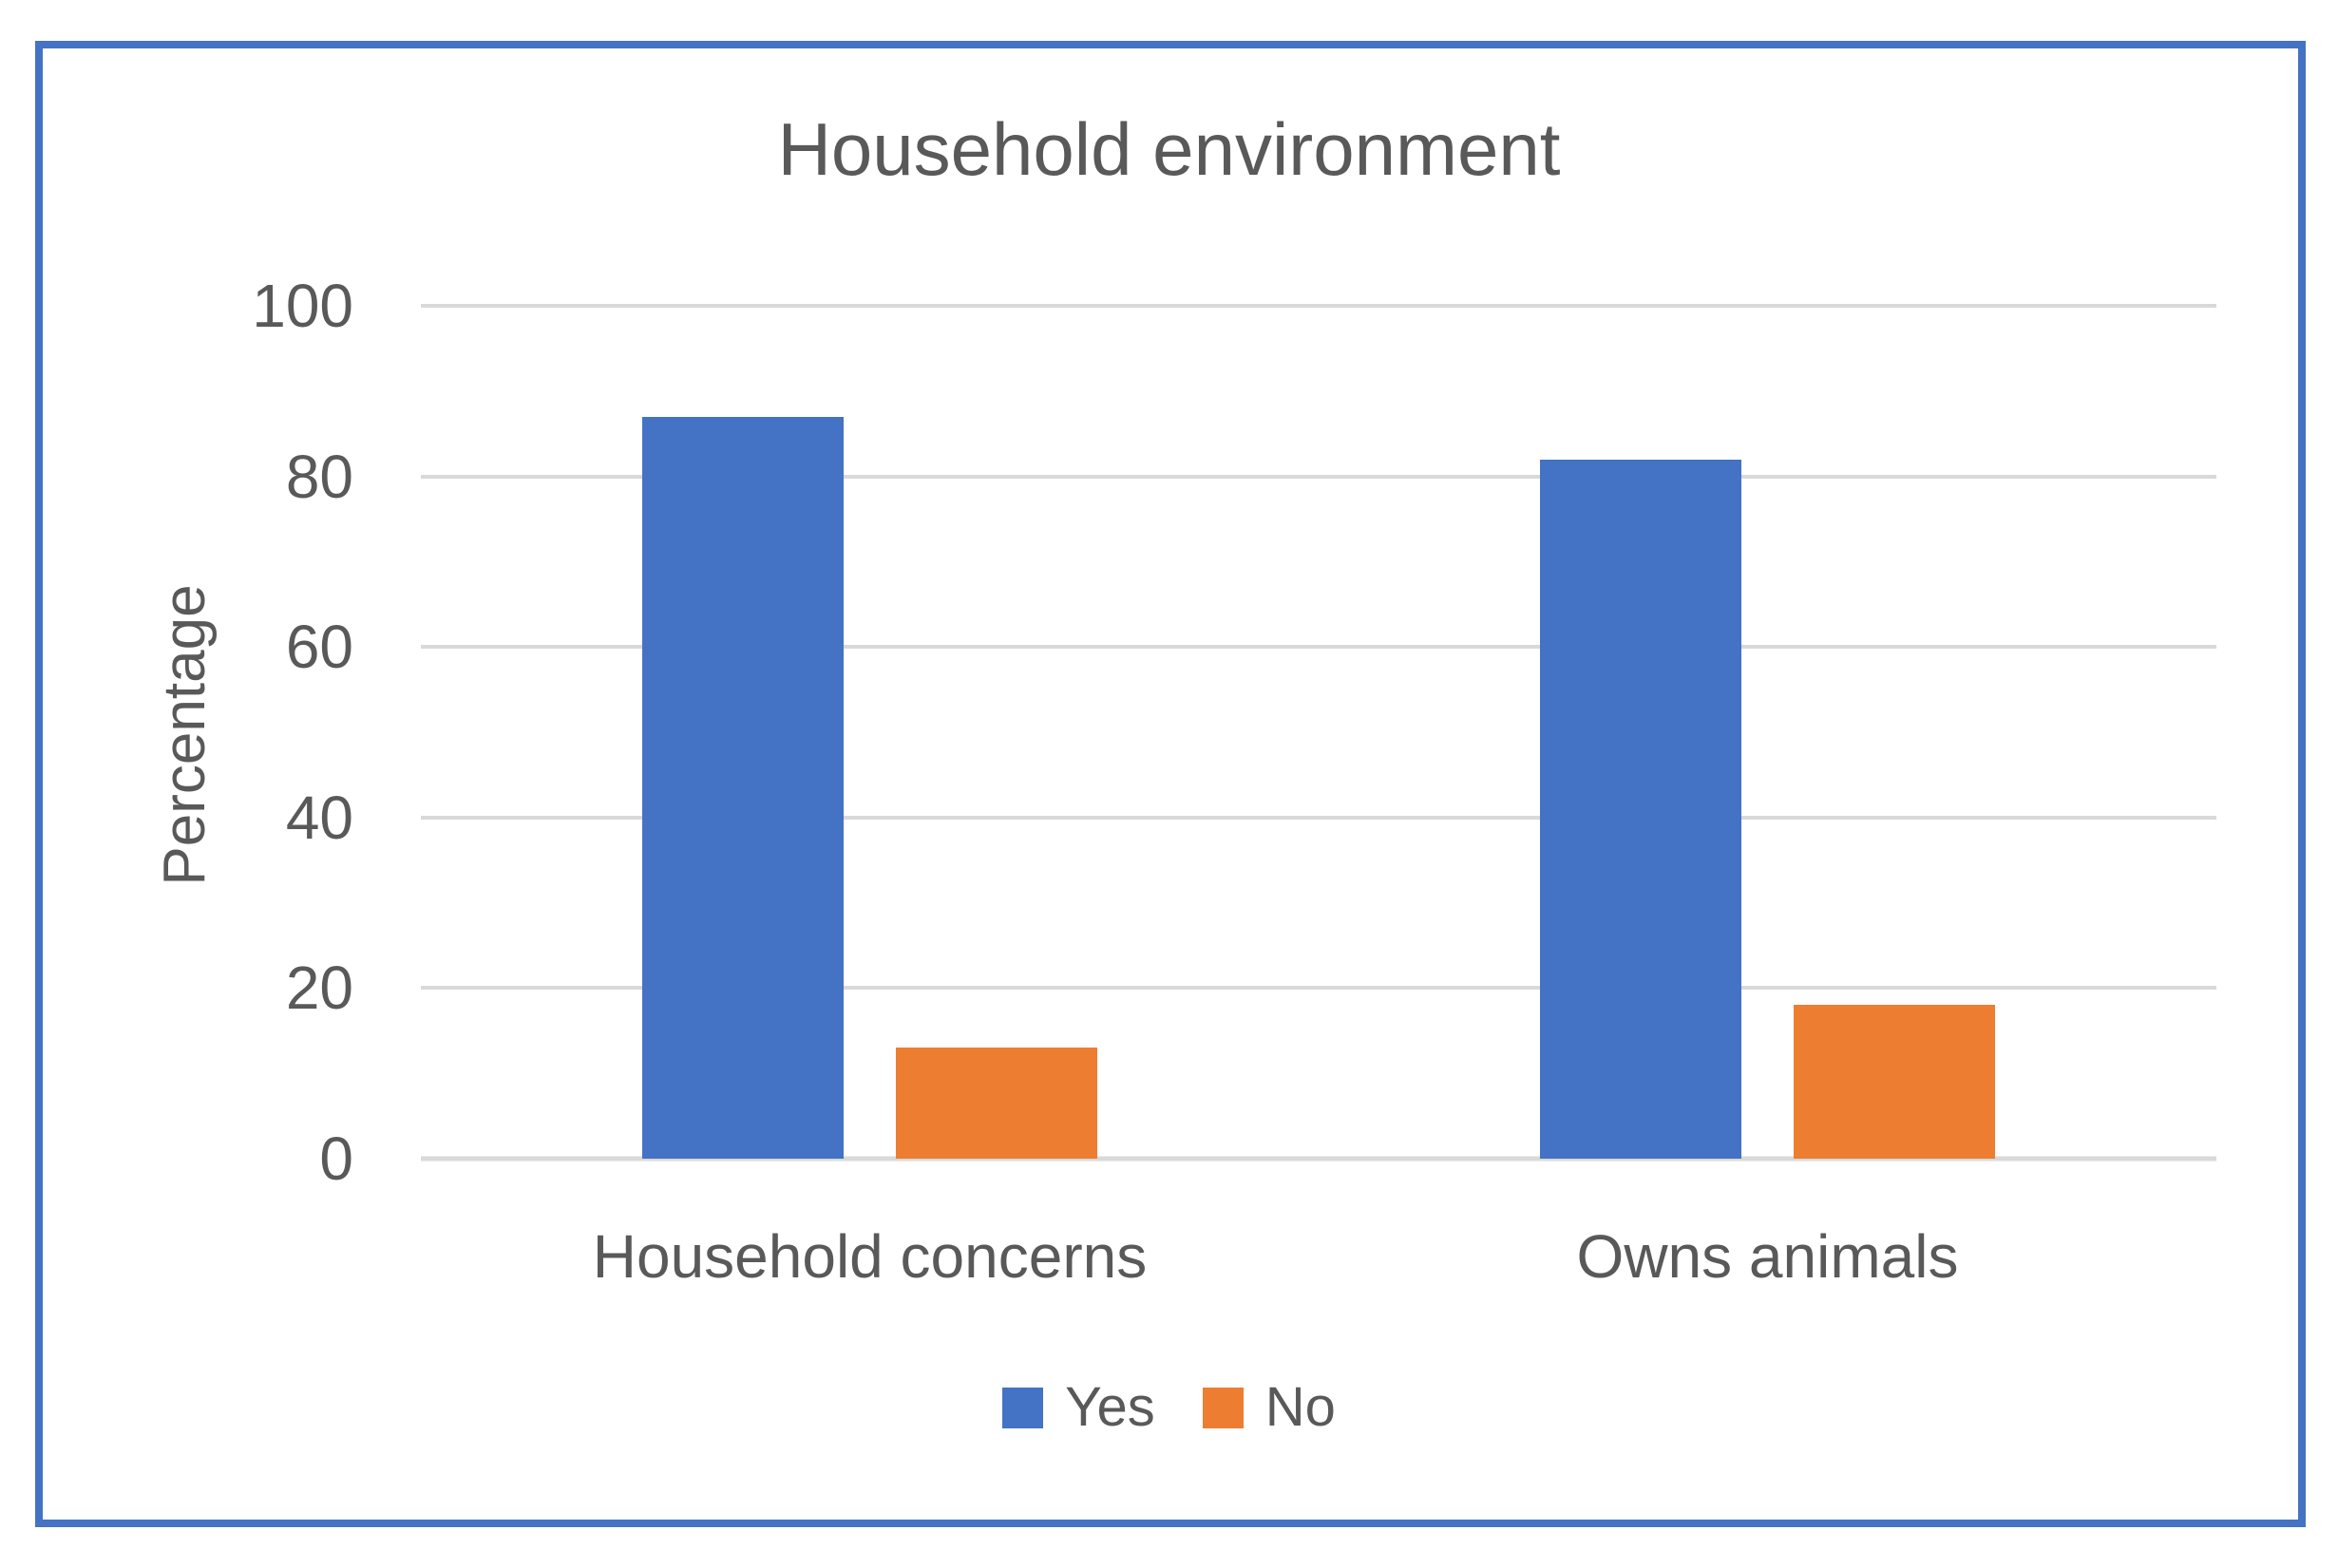 The image size is (2338, 1568). Describe the element at coordinates (319, 476) in the screenshot. I see `y-tick-label: 80` at that location.